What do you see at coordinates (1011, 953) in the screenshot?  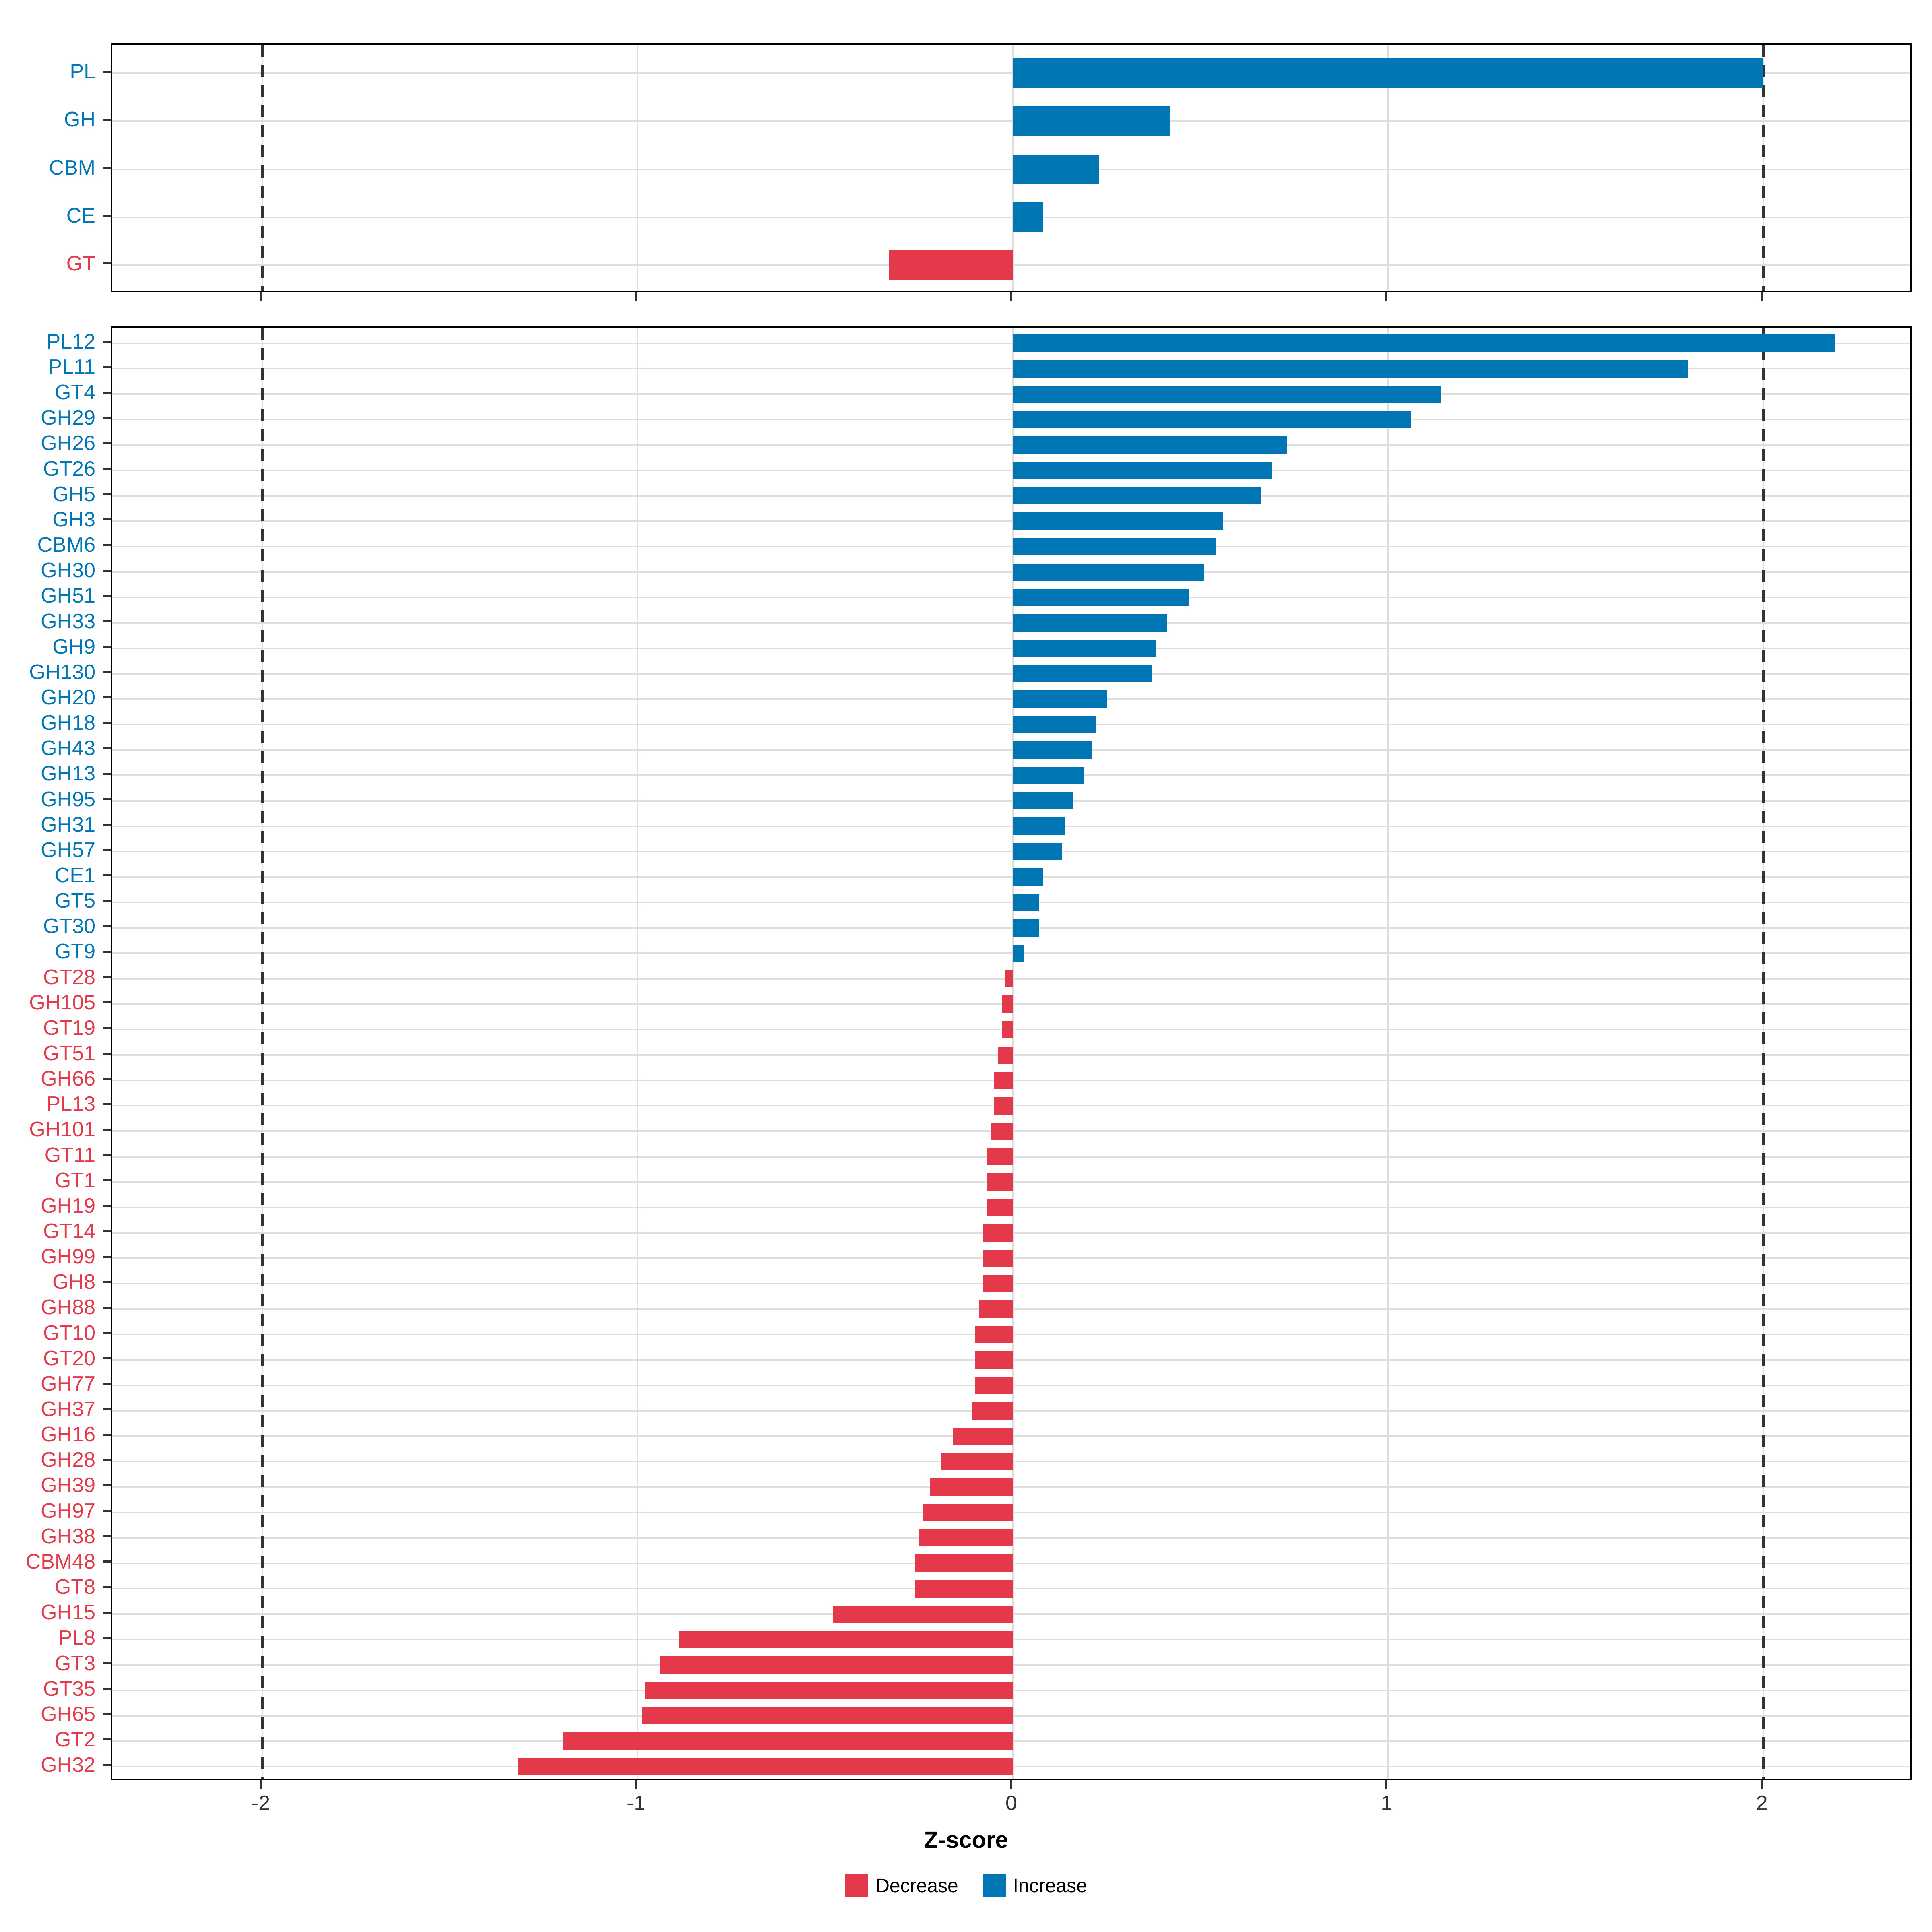 I see `gridline-y-GT9` at bounding box center [1011, 953].